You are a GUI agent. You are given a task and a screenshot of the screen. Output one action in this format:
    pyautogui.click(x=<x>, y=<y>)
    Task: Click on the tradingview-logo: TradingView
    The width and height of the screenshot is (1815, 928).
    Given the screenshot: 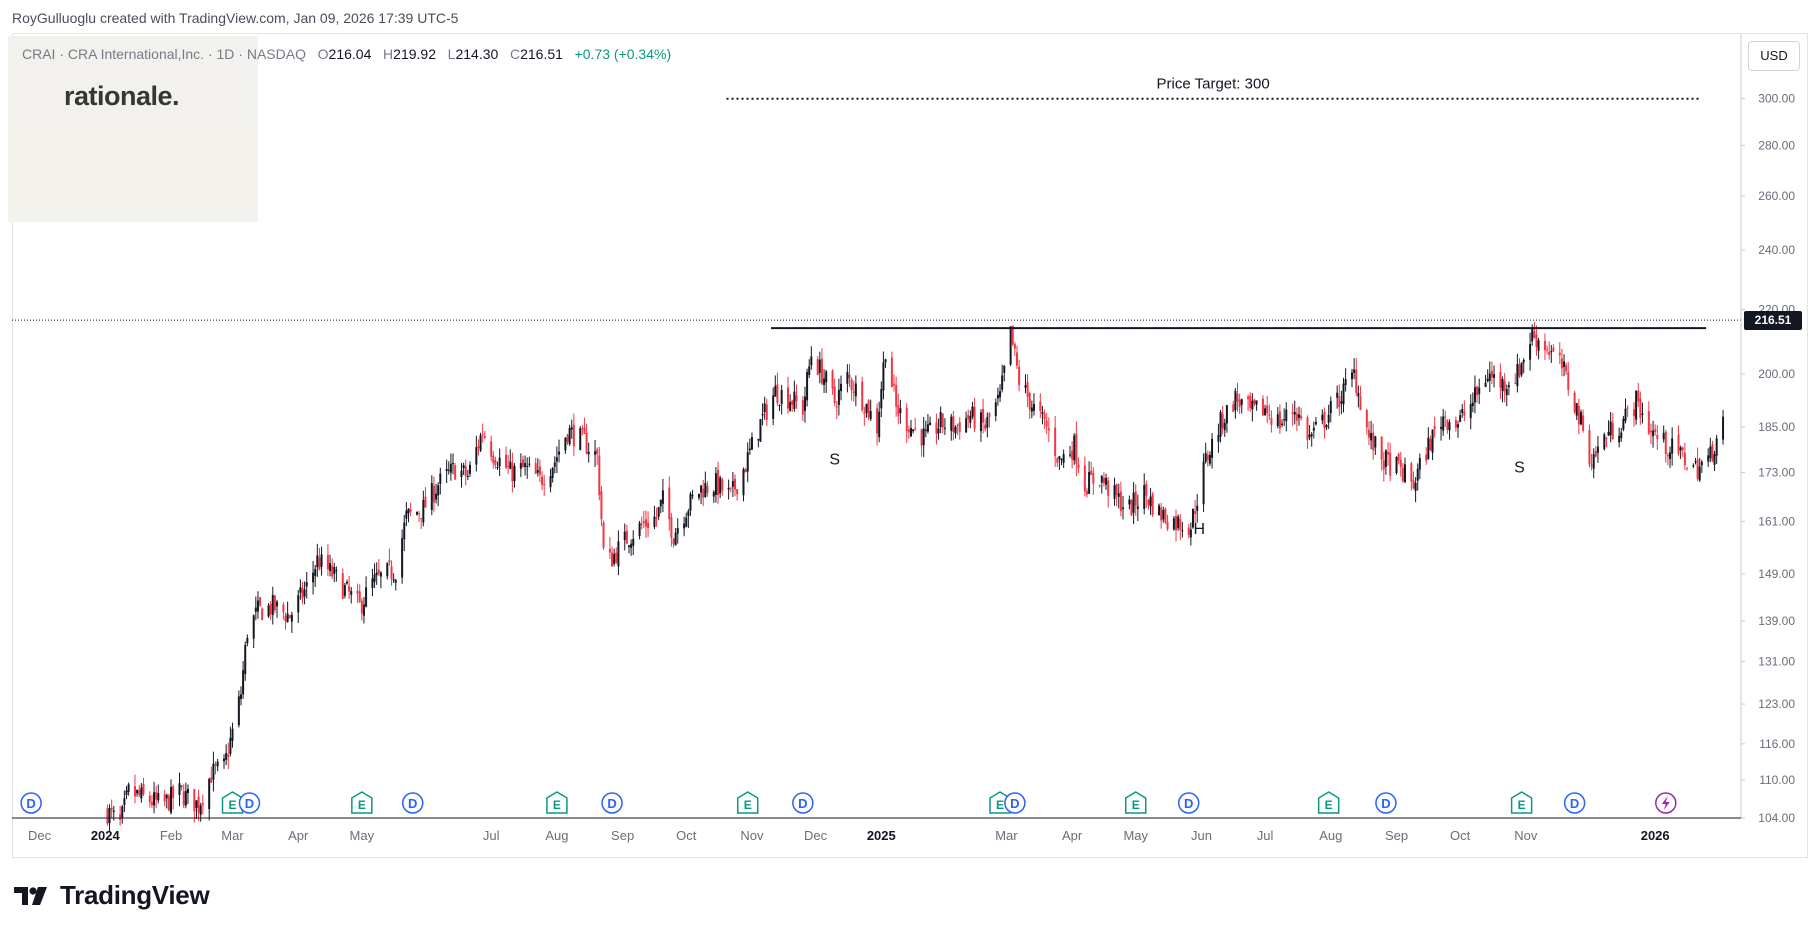 What is the action you would take?
    pyautogui.click(x=112, y=895)
    